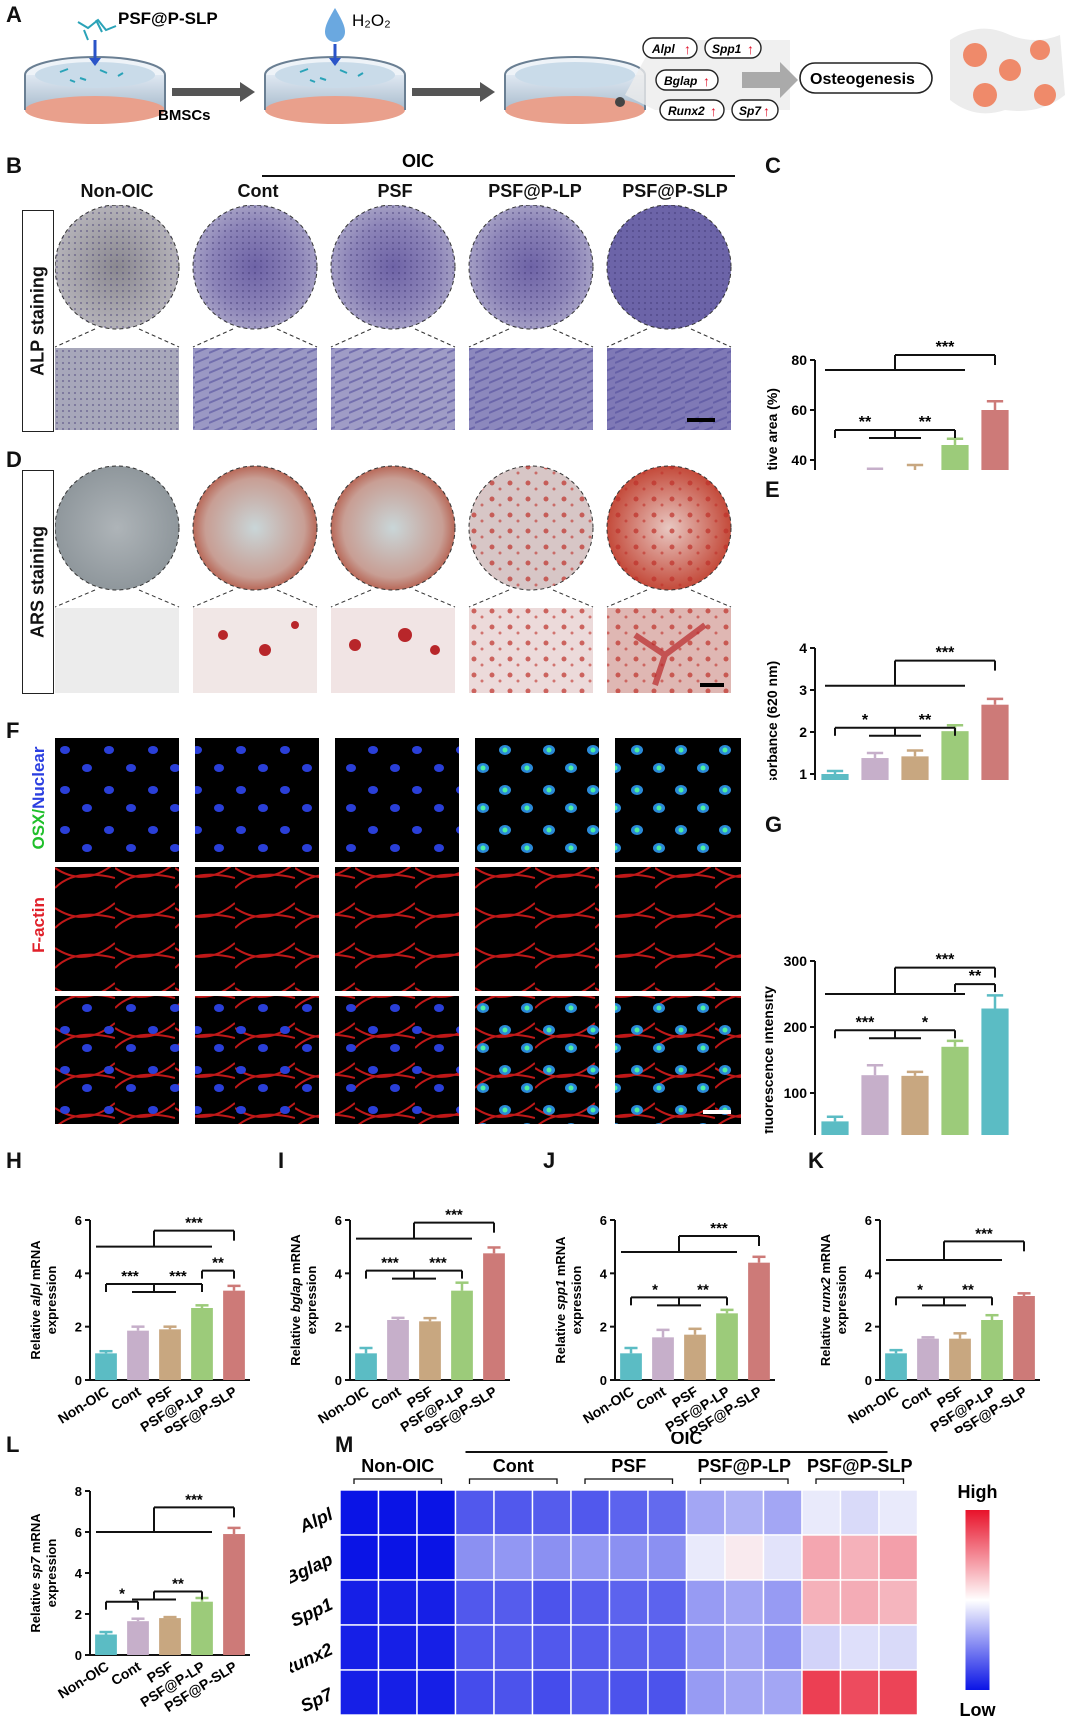 This screenshot has height=1730, width=1080. What do you see at coordinates (803, 690) in the screenshot?
I see `y-tick-label: 3` at bounding box center [803, 690].